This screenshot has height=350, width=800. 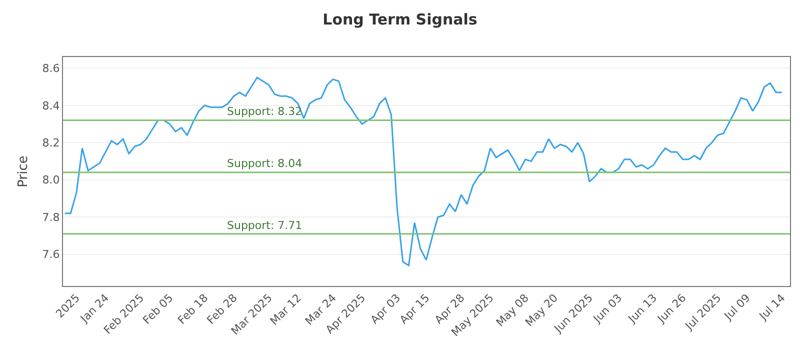 I want to click on y-tick-label: 7.8, so click(x=51, y=217).